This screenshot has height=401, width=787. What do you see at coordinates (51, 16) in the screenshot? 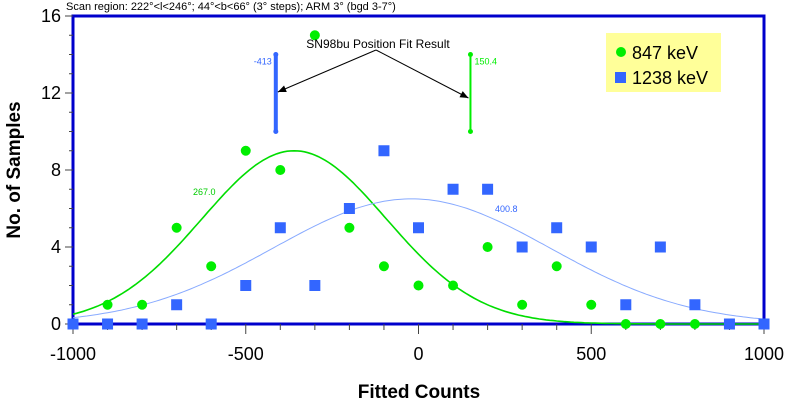
I see `y-tick-label: 16` at bounding box center [51, 16].